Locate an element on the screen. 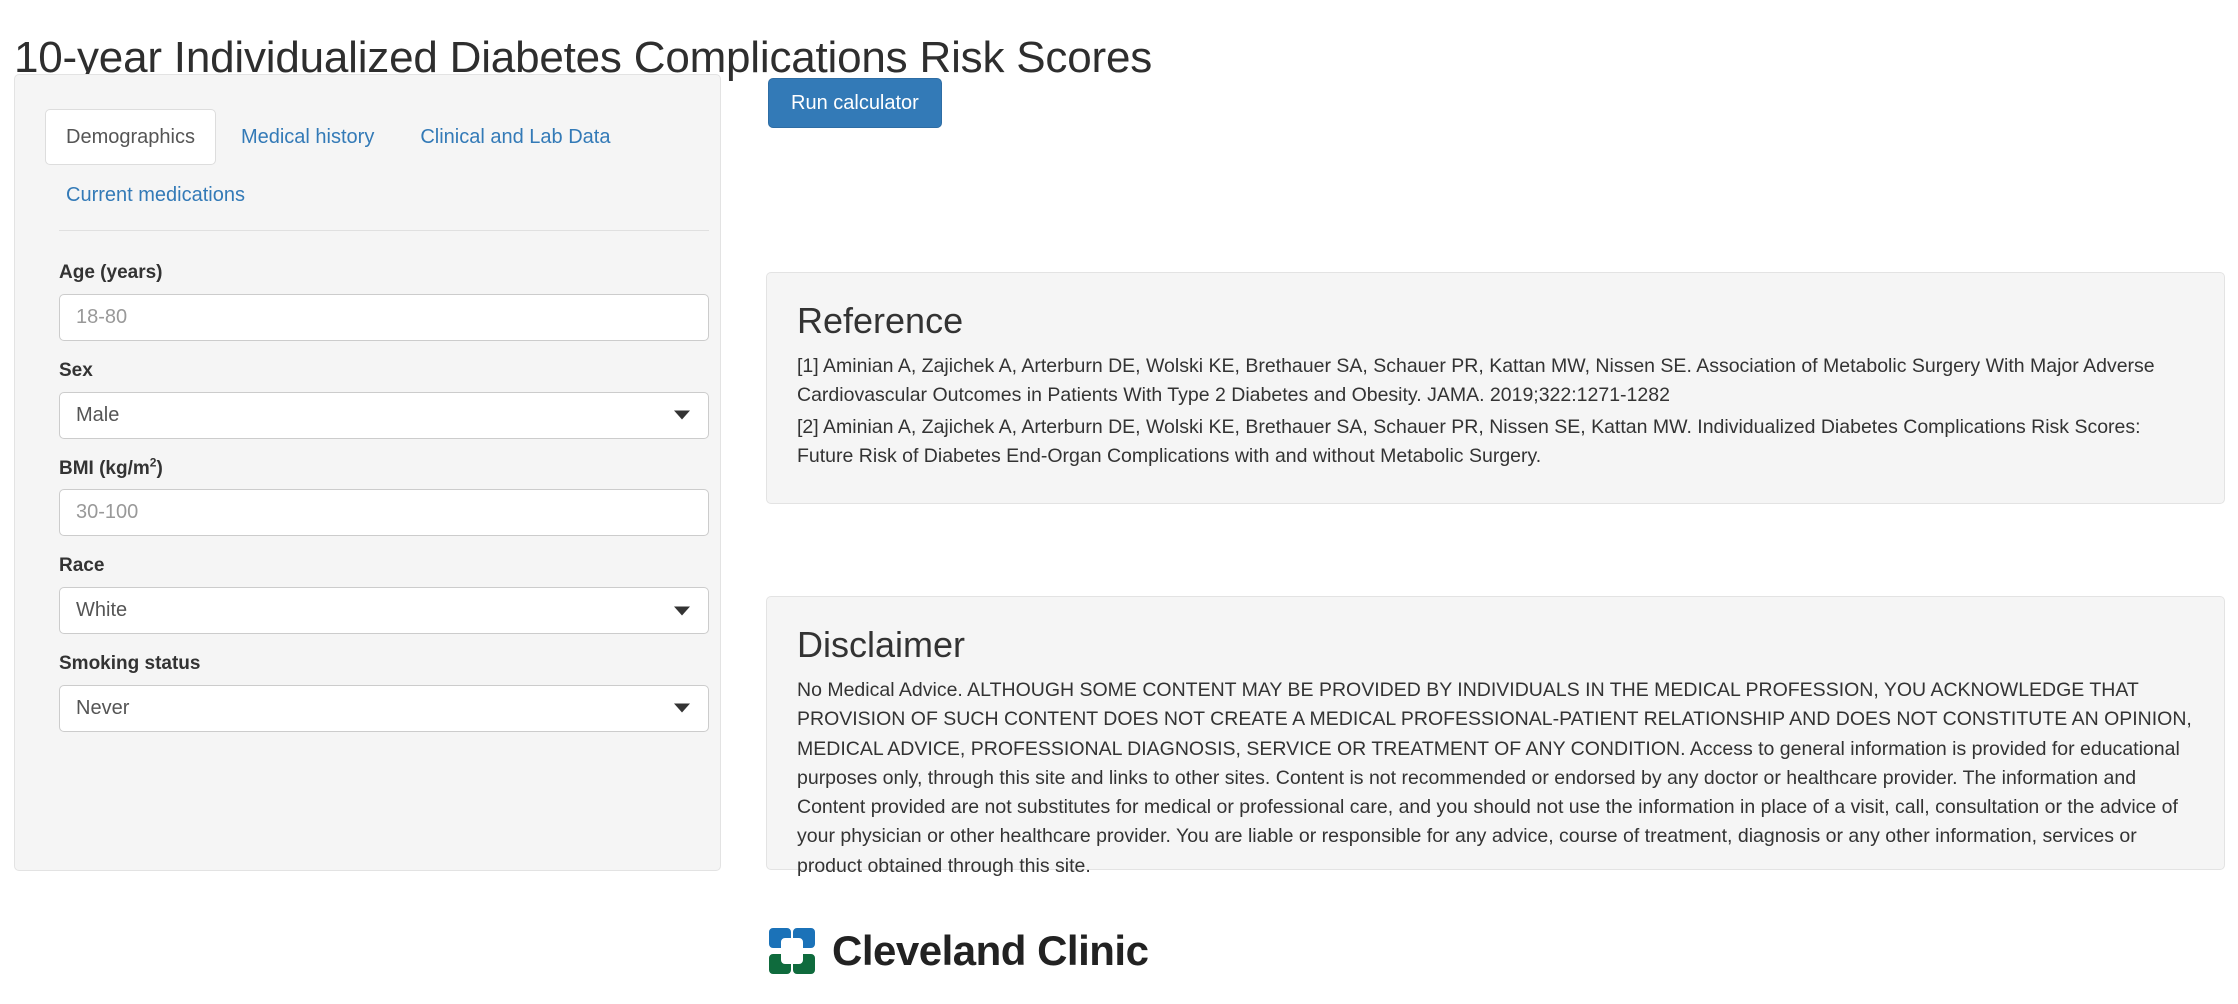 The width and height of the screenshot is (2238, 1004). bmi-label-end: ) is located at coordinates (159, 468).